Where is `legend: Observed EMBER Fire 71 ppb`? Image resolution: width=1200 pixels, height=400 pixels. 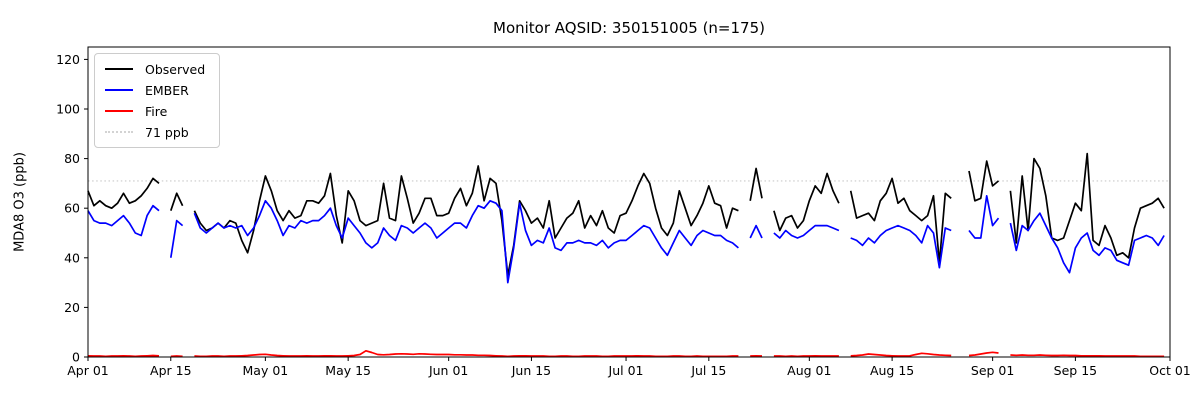
legend: Observed EMBER Fire 71 ppb is located at coordinates (157, 100).